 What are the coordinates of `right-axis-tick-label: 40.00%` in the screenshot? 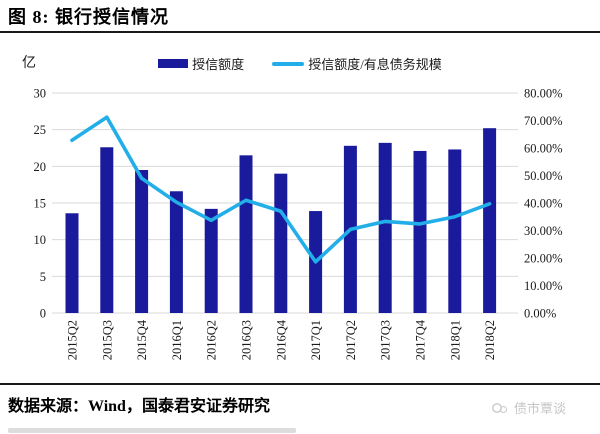 It's located at (543, 204).